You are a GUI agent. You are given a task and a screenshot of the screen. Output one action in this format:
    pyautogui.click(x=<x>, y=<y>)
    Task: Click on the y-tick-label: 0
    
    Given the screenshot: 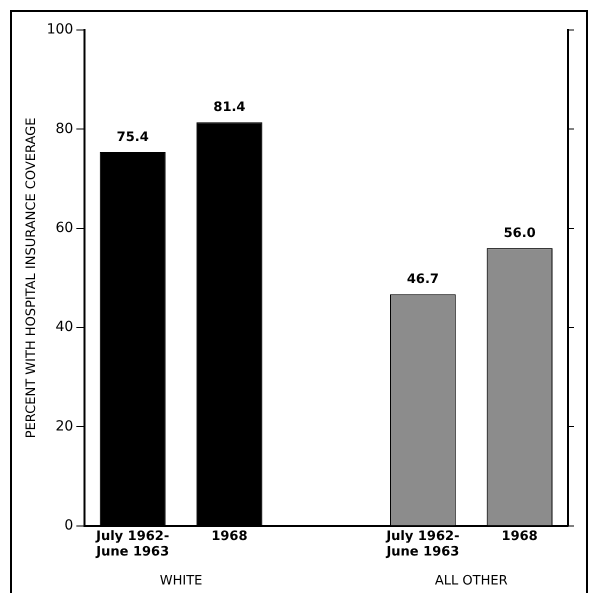 What is the action you would take?
    pyautogui.click(x=69, y=525)
    